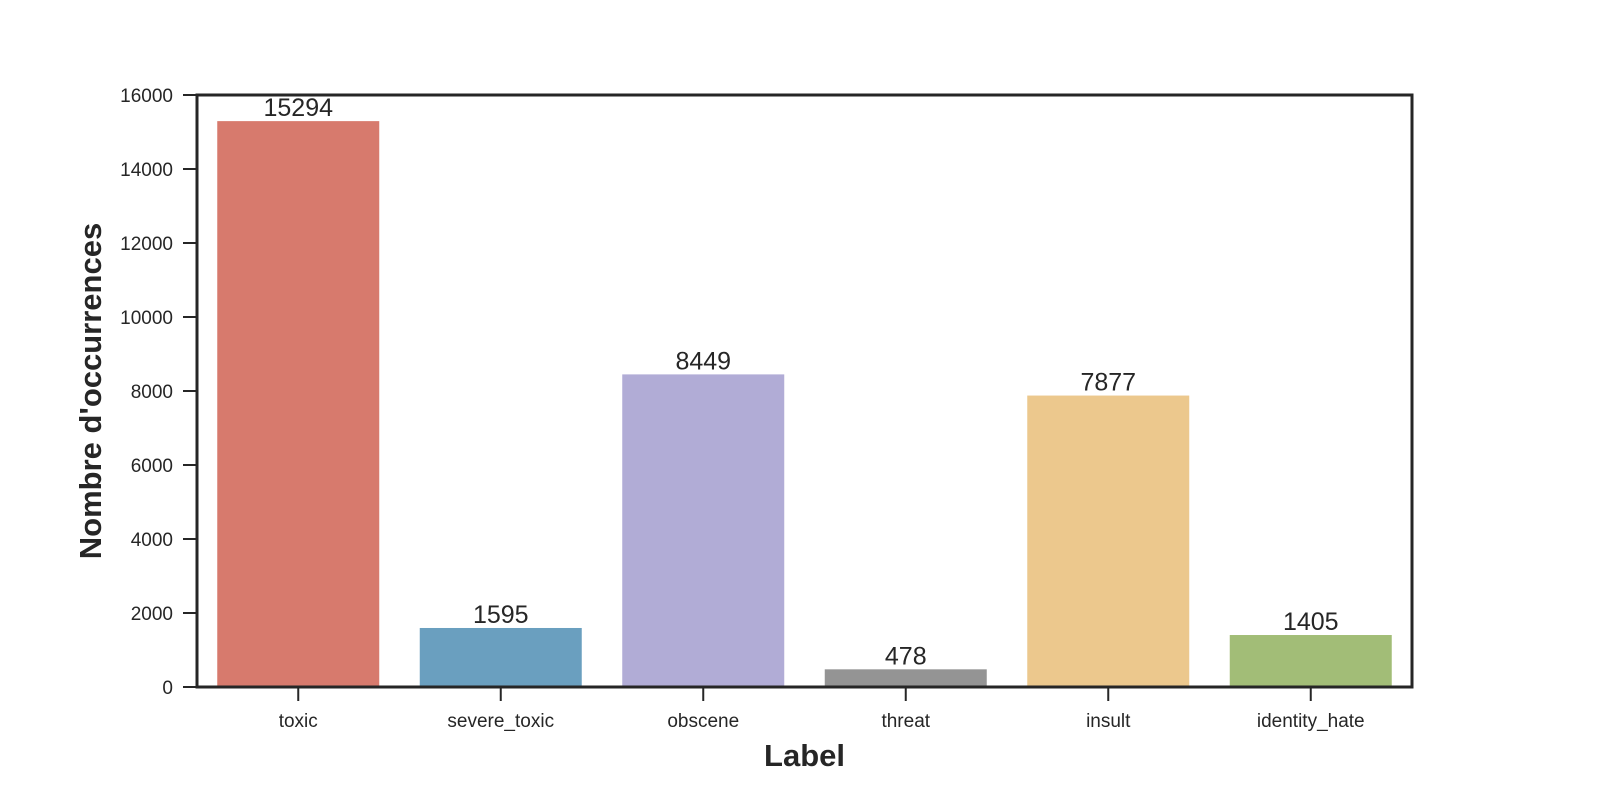  I want to click on x-tick-label: threat, so click(905, 721).